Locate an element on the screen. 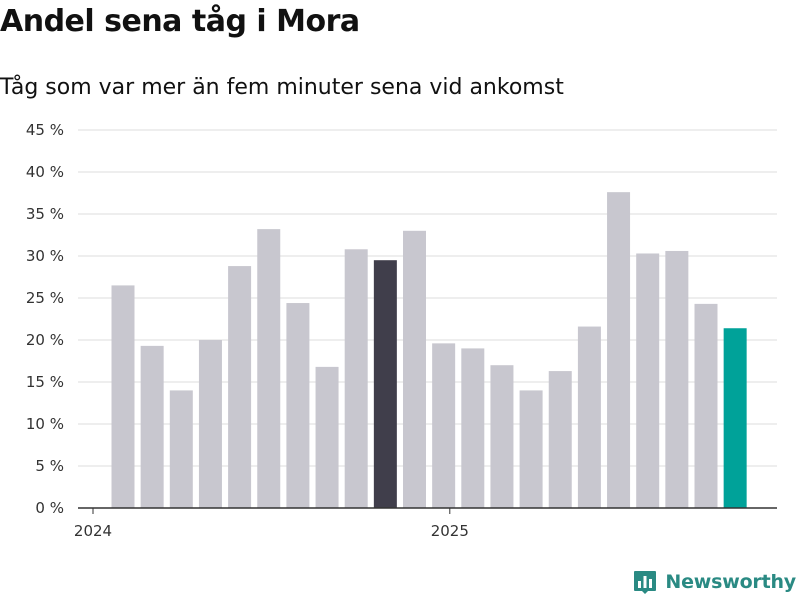 Image resolution: width=800 pixels, height=600 pixels. x-tick-label: 2024 is located at coordinates (93, 531).